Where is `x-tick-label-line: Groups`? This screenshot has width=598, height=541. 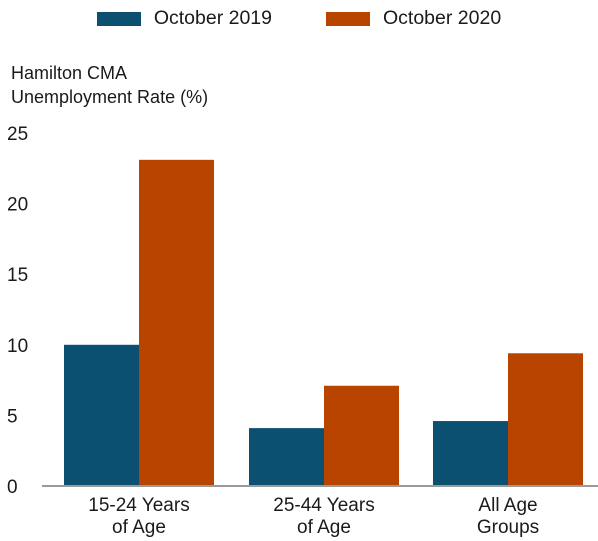 x-tick-label-line: Groups is located at coordinates (508, 527).